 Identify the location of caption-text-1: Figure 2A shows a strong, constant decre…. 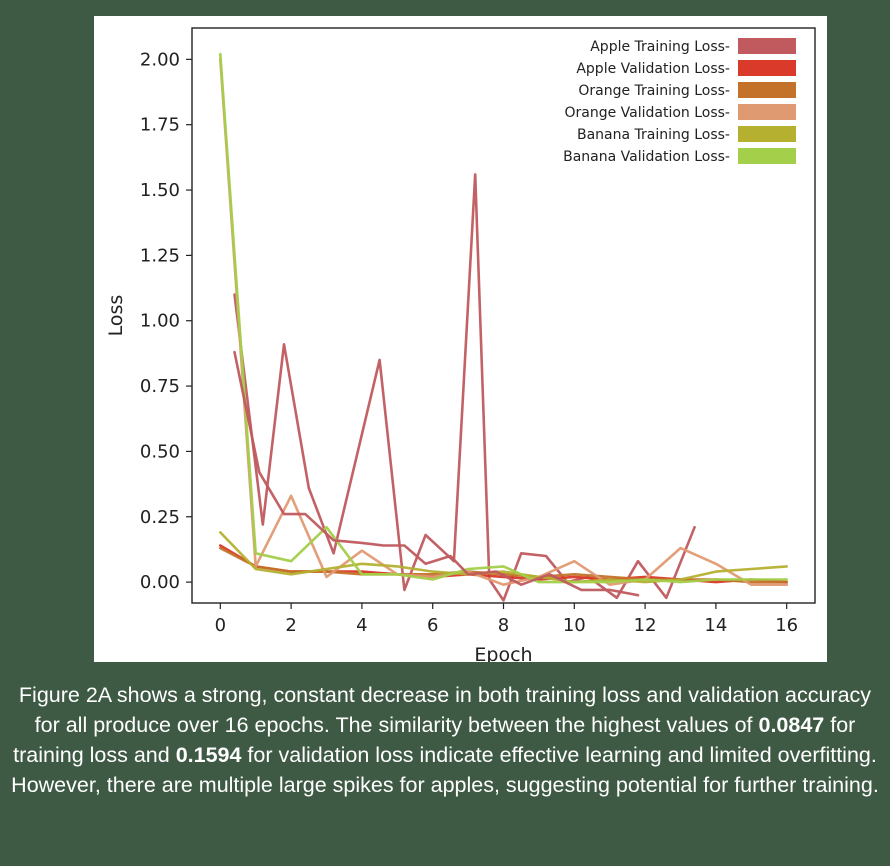
(445, 710).